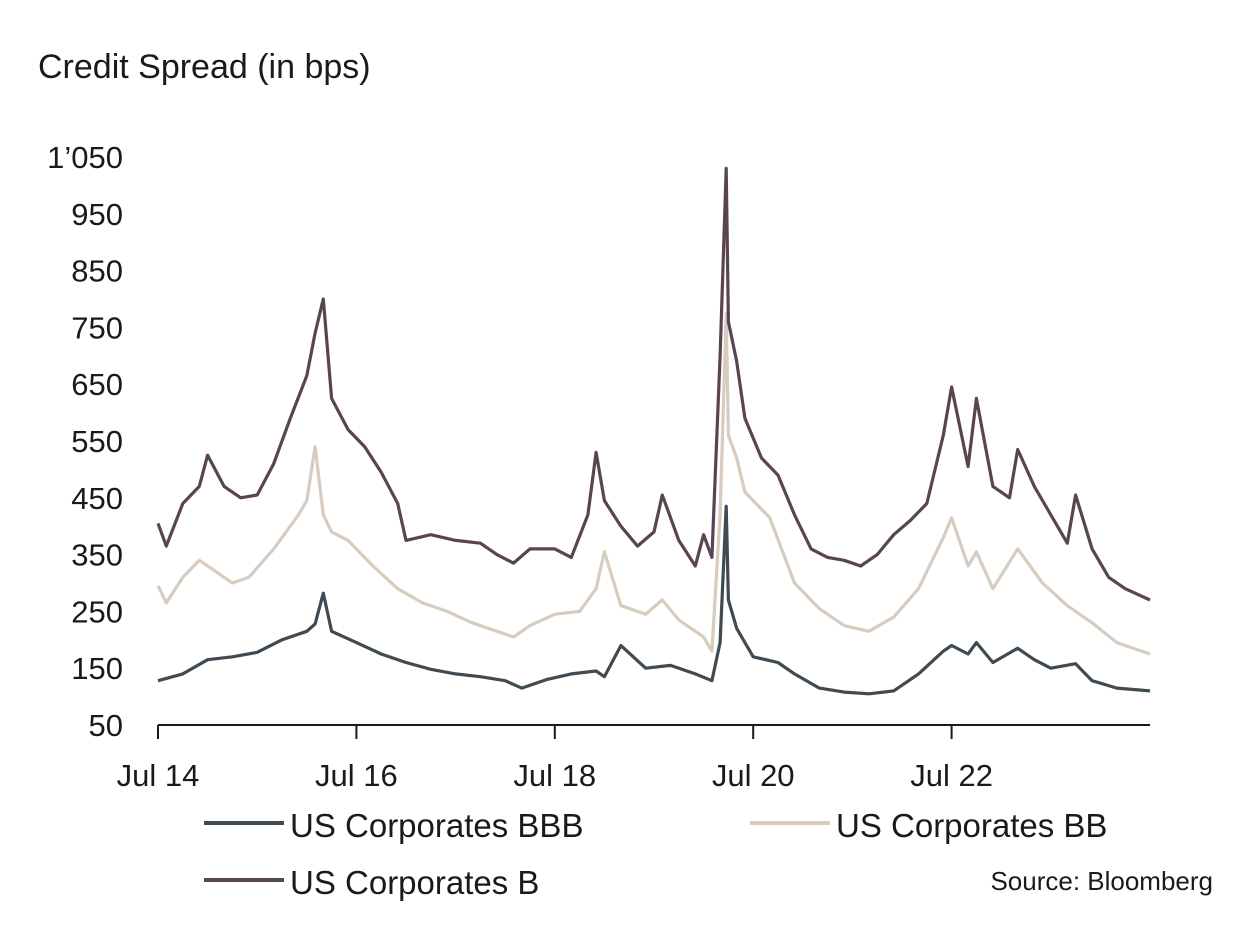 The width and height of the screenshot is (1249, 949). I want to click on y-tick-label: 250, so click(97, 611).